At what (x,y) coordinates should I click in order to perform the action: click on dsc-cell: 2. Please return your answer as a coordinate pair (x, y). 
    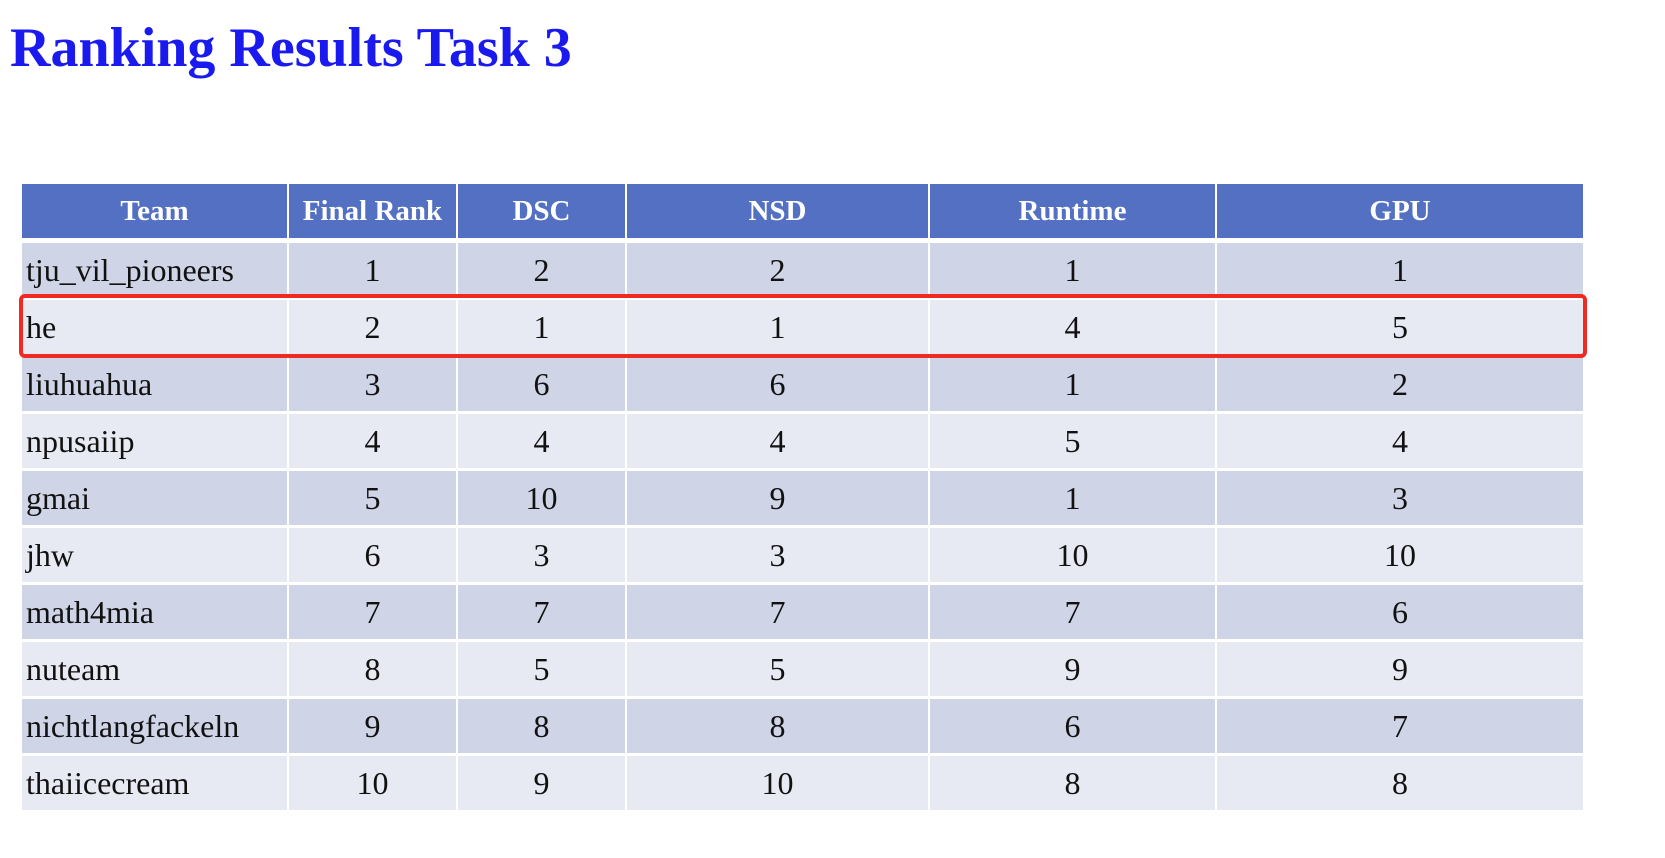
    Looking at the image, I should click on (542, 270).